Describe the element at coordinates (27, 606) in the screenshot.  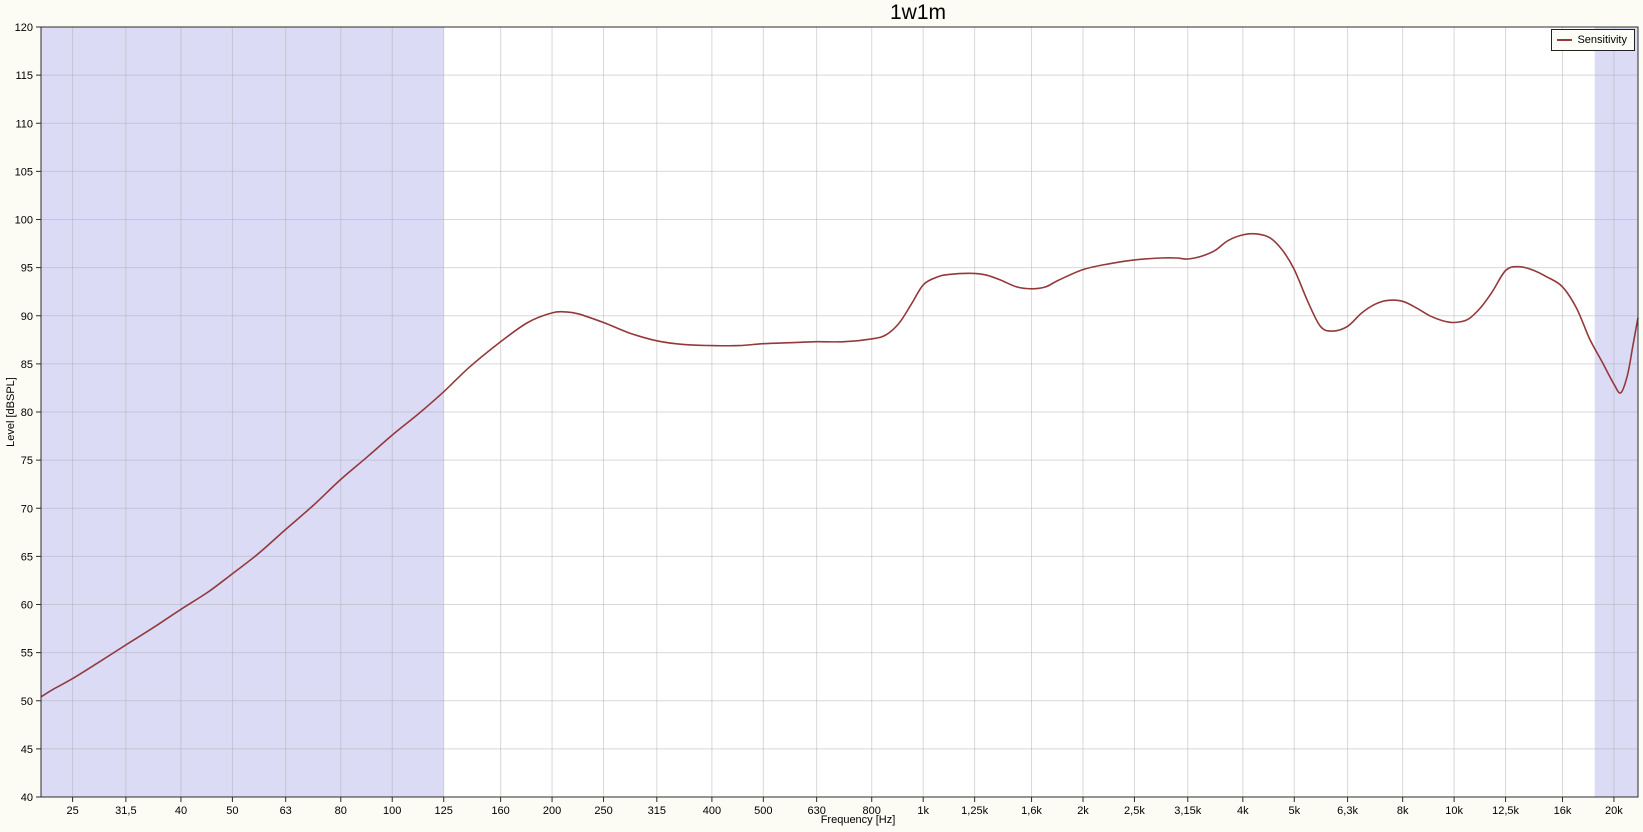
I see `y-tick-label: 60` at that location.